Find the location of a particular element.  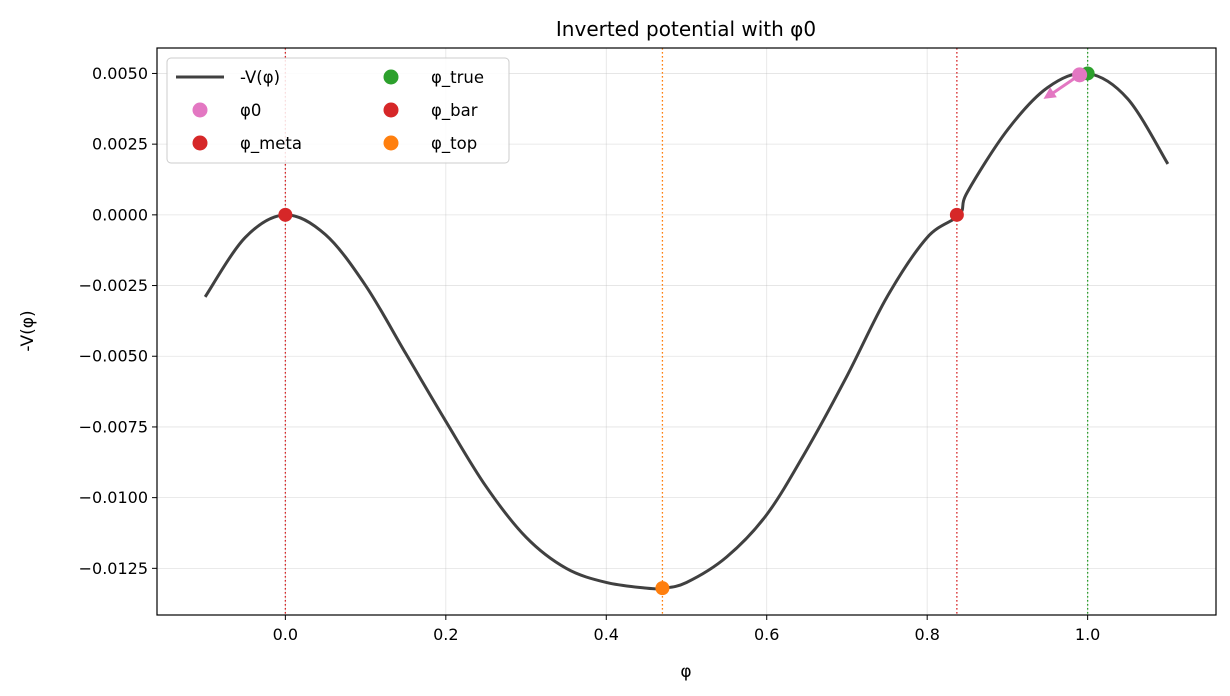

legend: -V(φ) φ0 φ_meta φ_true φ_bar φ_top is located at coordinates (338, 110).